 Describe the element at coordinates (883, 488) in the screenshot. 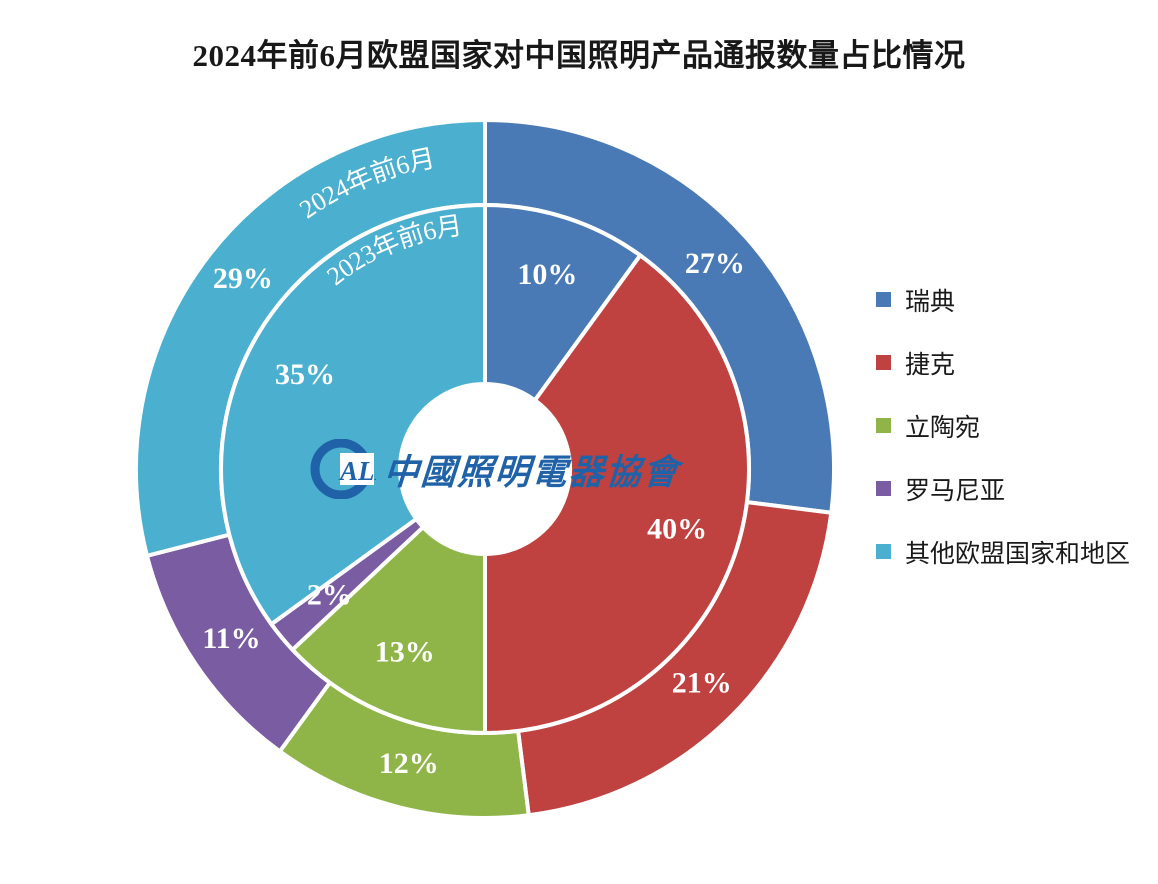

I see `legend-swatch-romania` at that location.